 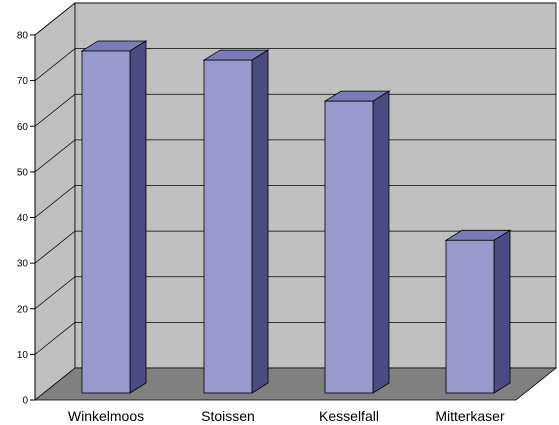 I want to click on y-axis: 0 10 20 30 40 50 60 70 80, so click(x=26, y=219).